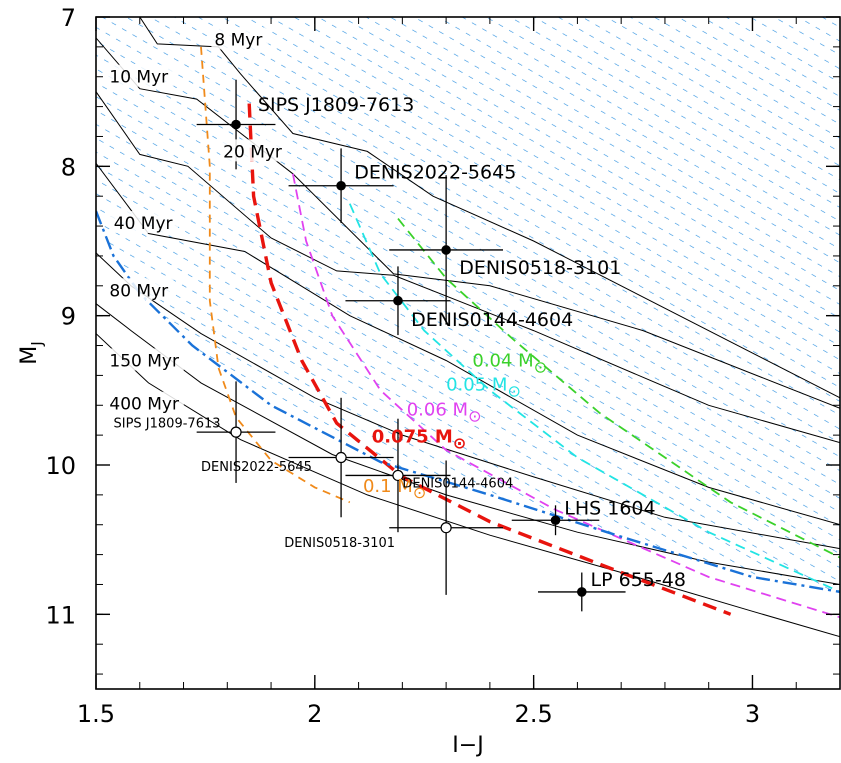  Describe the element at coordinates (752, 714) in the screenshot. I see `x-tick-label: 3` at that location.